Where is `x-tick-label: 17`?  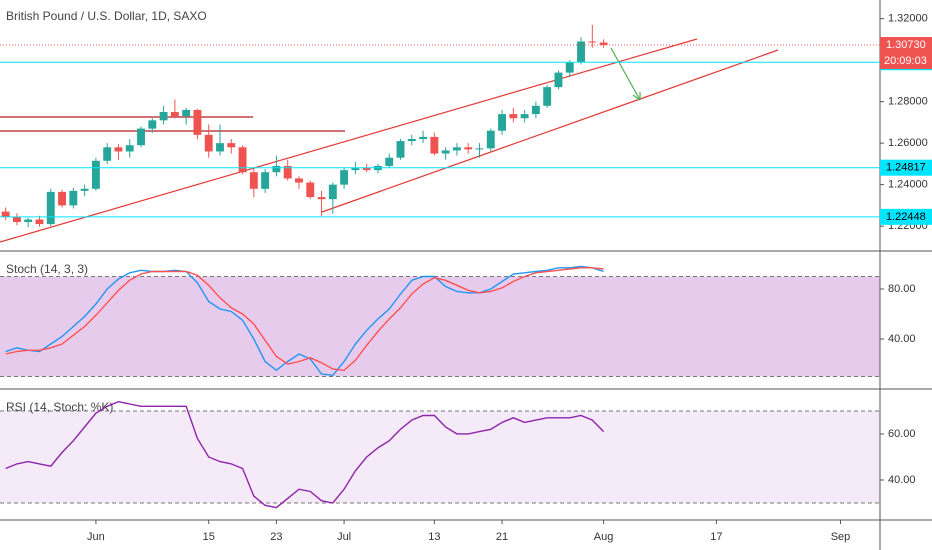 x-tick-label: 17 is located at coordinates (716, 537).